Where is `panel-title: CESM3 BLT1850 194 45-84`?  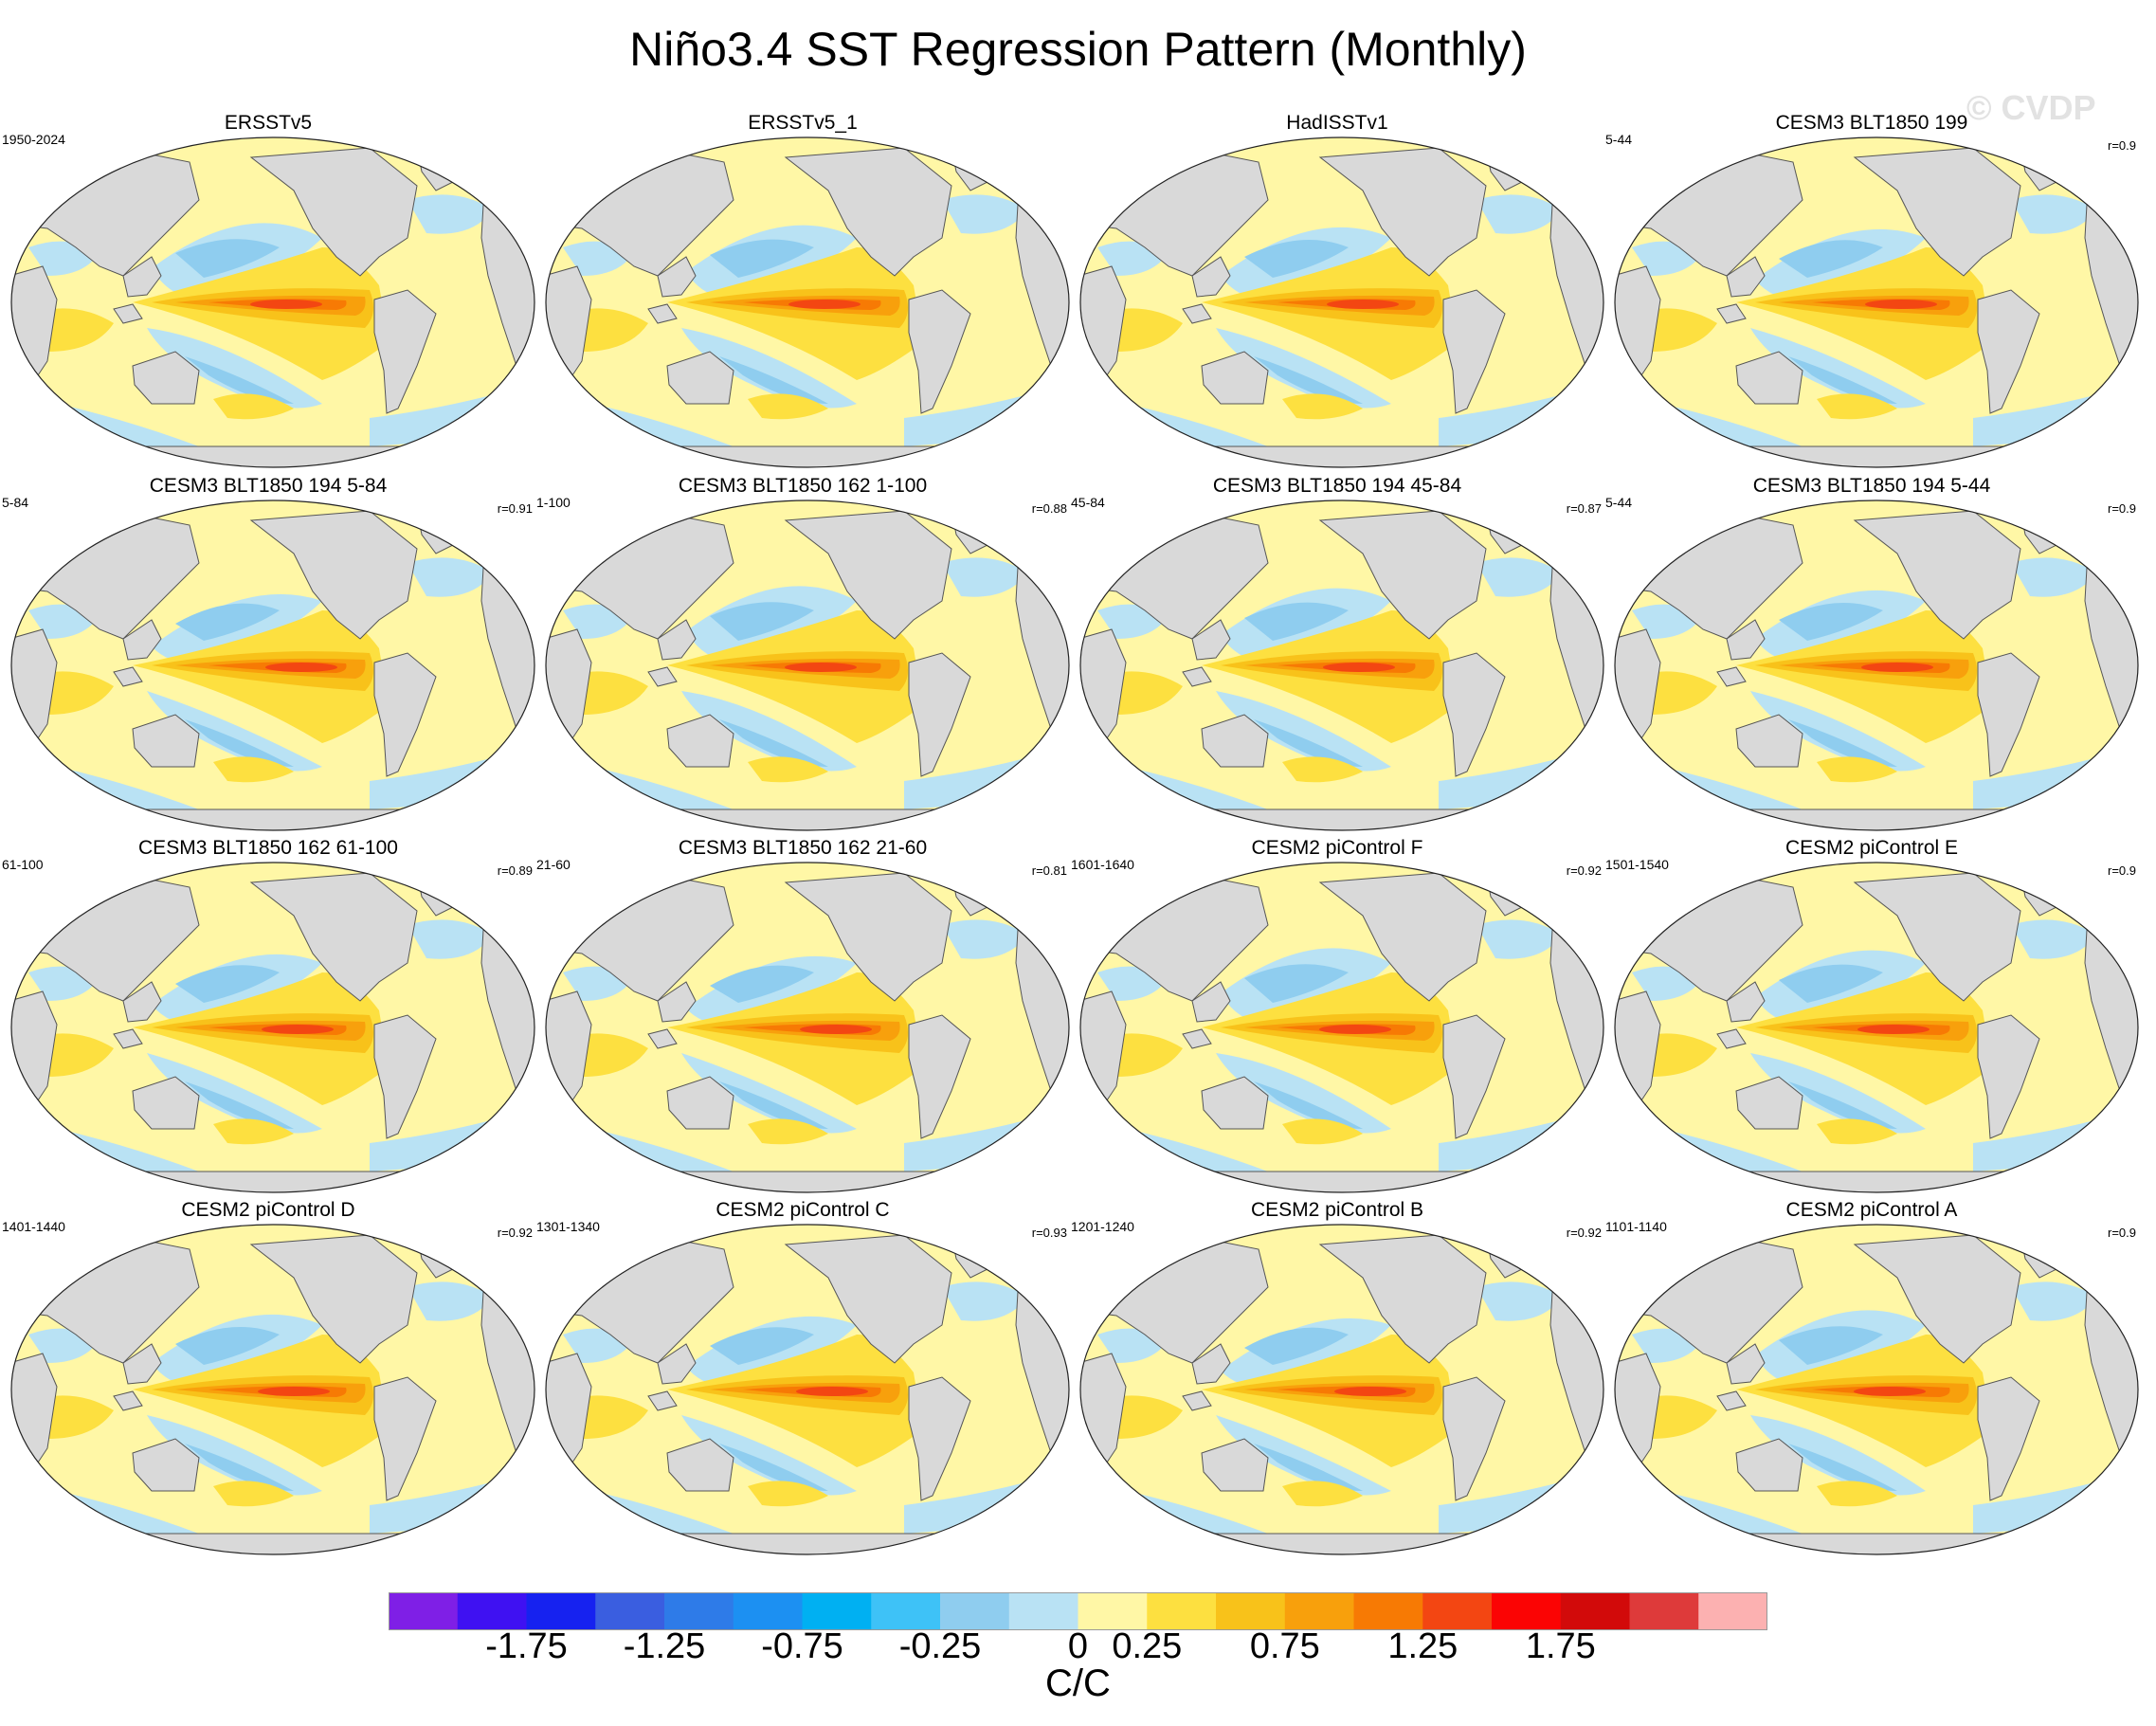 panel-title: CESM3 BLT1850 194 45-84 is located at coordinates (1337, 486).